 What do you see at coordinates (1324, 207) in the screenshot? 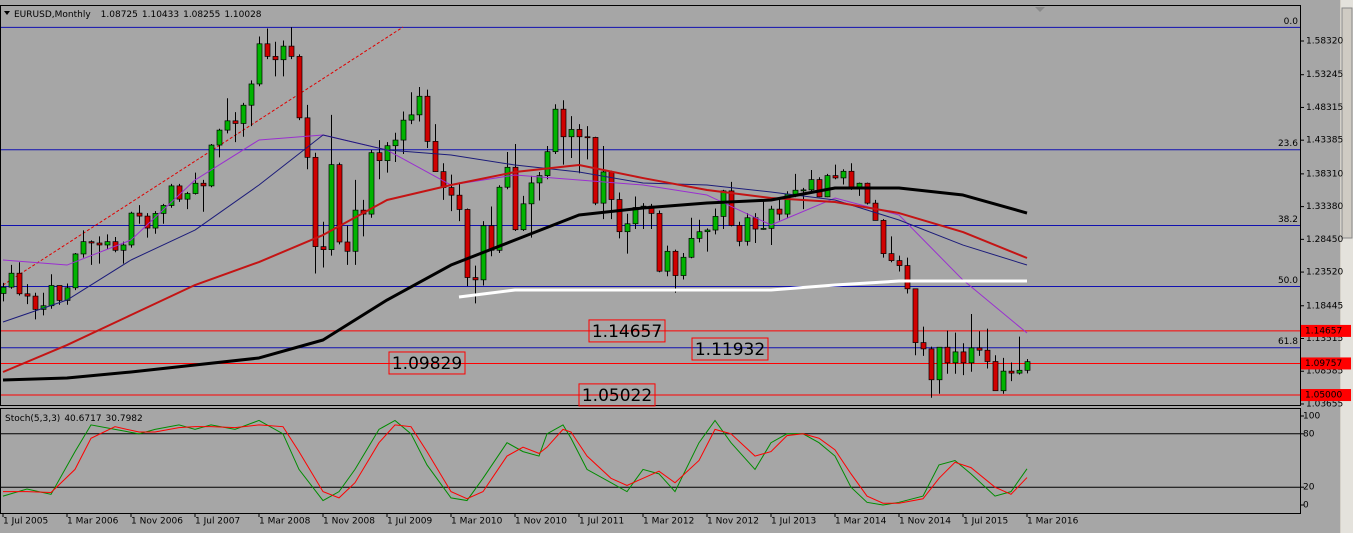
I see `y-tick-label: 1.33380` at bounding box center [1324, 207].